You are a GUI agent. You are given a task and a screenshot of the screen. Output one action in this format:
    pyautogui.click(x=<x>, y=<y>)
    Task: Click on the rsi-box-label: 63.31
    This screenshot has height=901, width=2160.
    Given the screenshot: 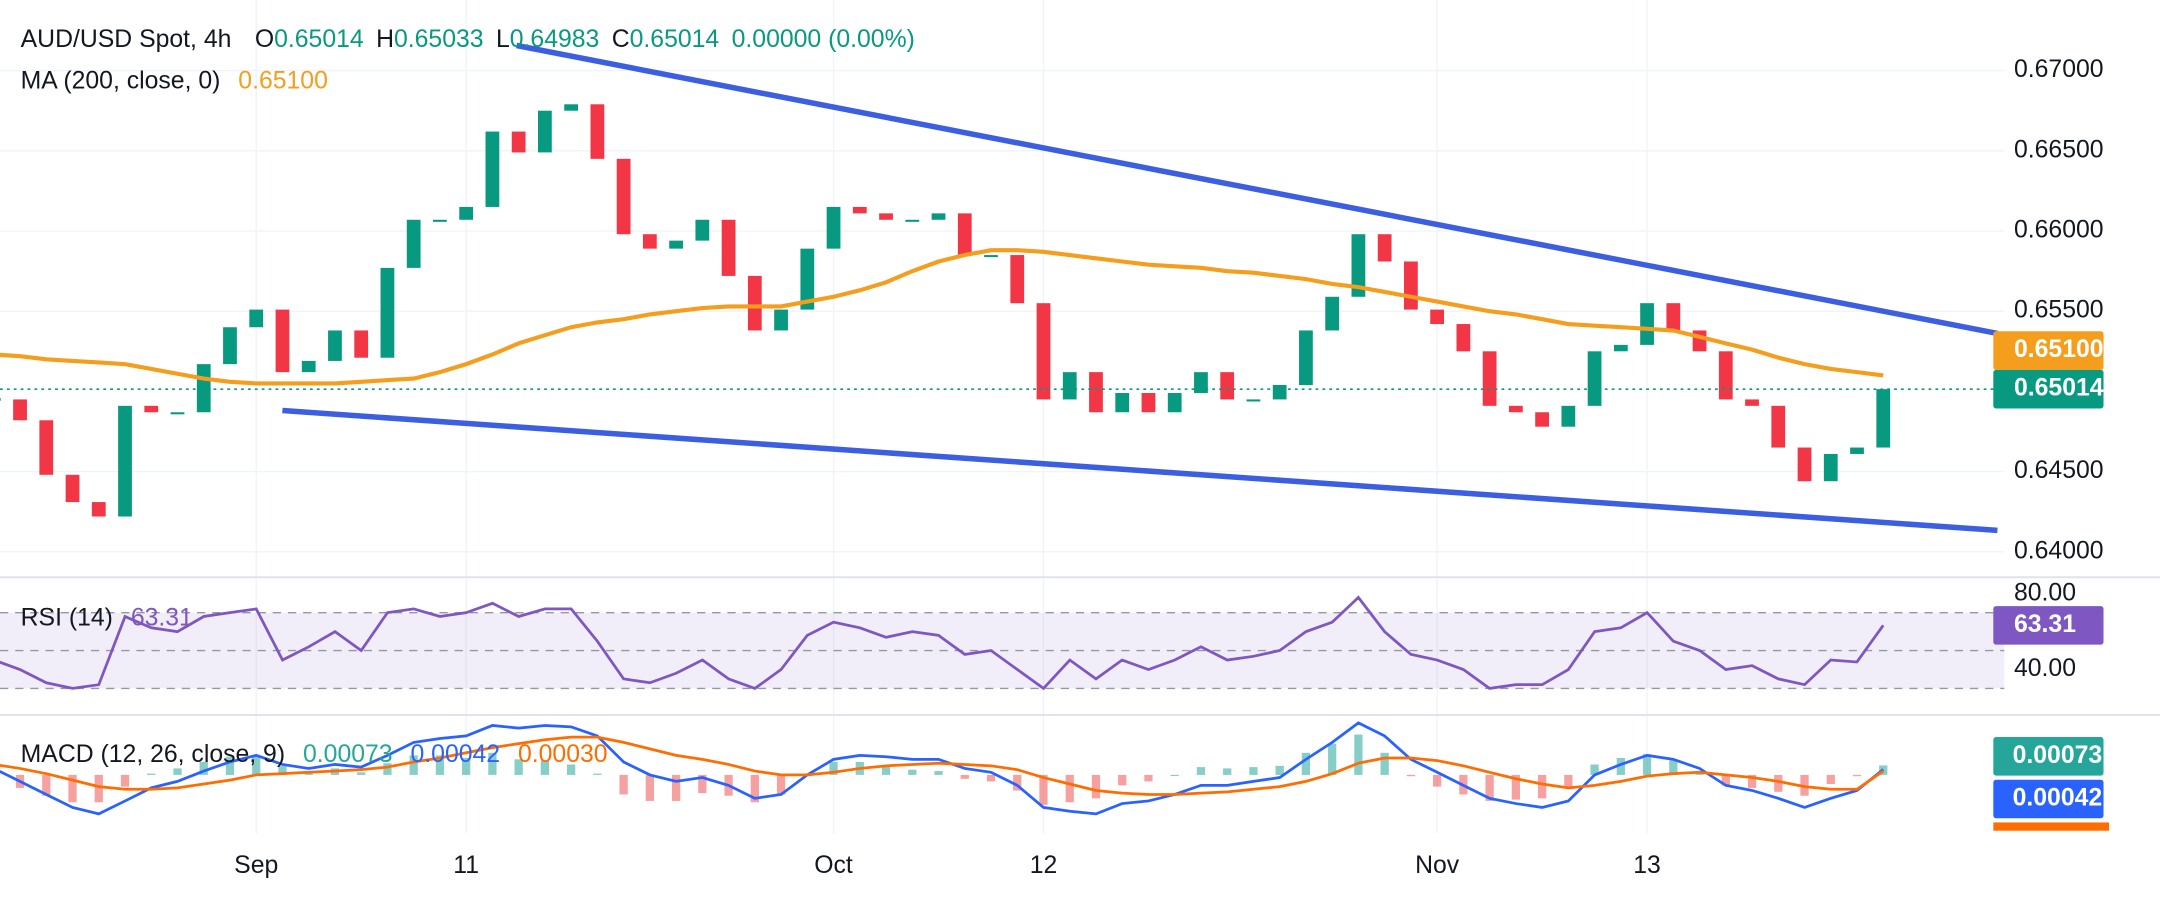 What is the action you would take?
    pyautogui.click(x=2045, y=624)
    